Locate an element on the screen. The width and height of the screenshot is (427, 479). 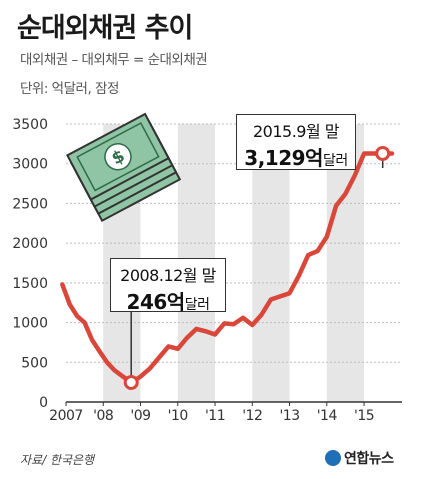
x-tick-label-6: '13 is located at coordinates (289, 416).